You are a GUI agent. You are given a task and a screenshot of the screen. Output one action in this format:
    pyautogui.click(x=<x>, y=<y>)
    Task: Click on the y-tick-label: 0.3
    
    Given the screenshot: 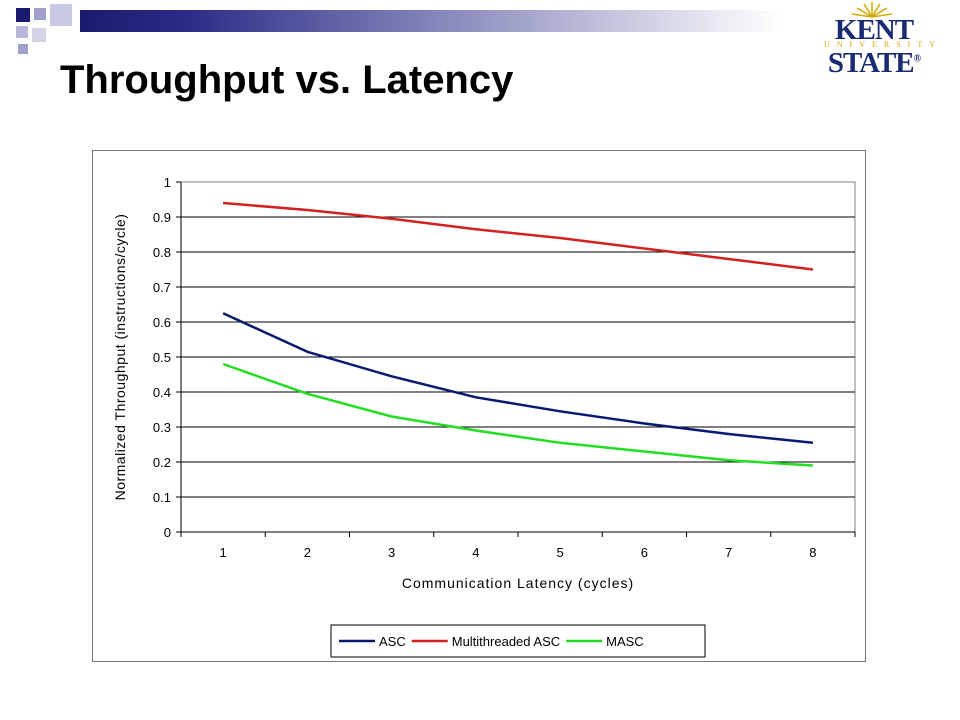 What is the action you would take?
    pyautogui.click(x=162, y=427)
    